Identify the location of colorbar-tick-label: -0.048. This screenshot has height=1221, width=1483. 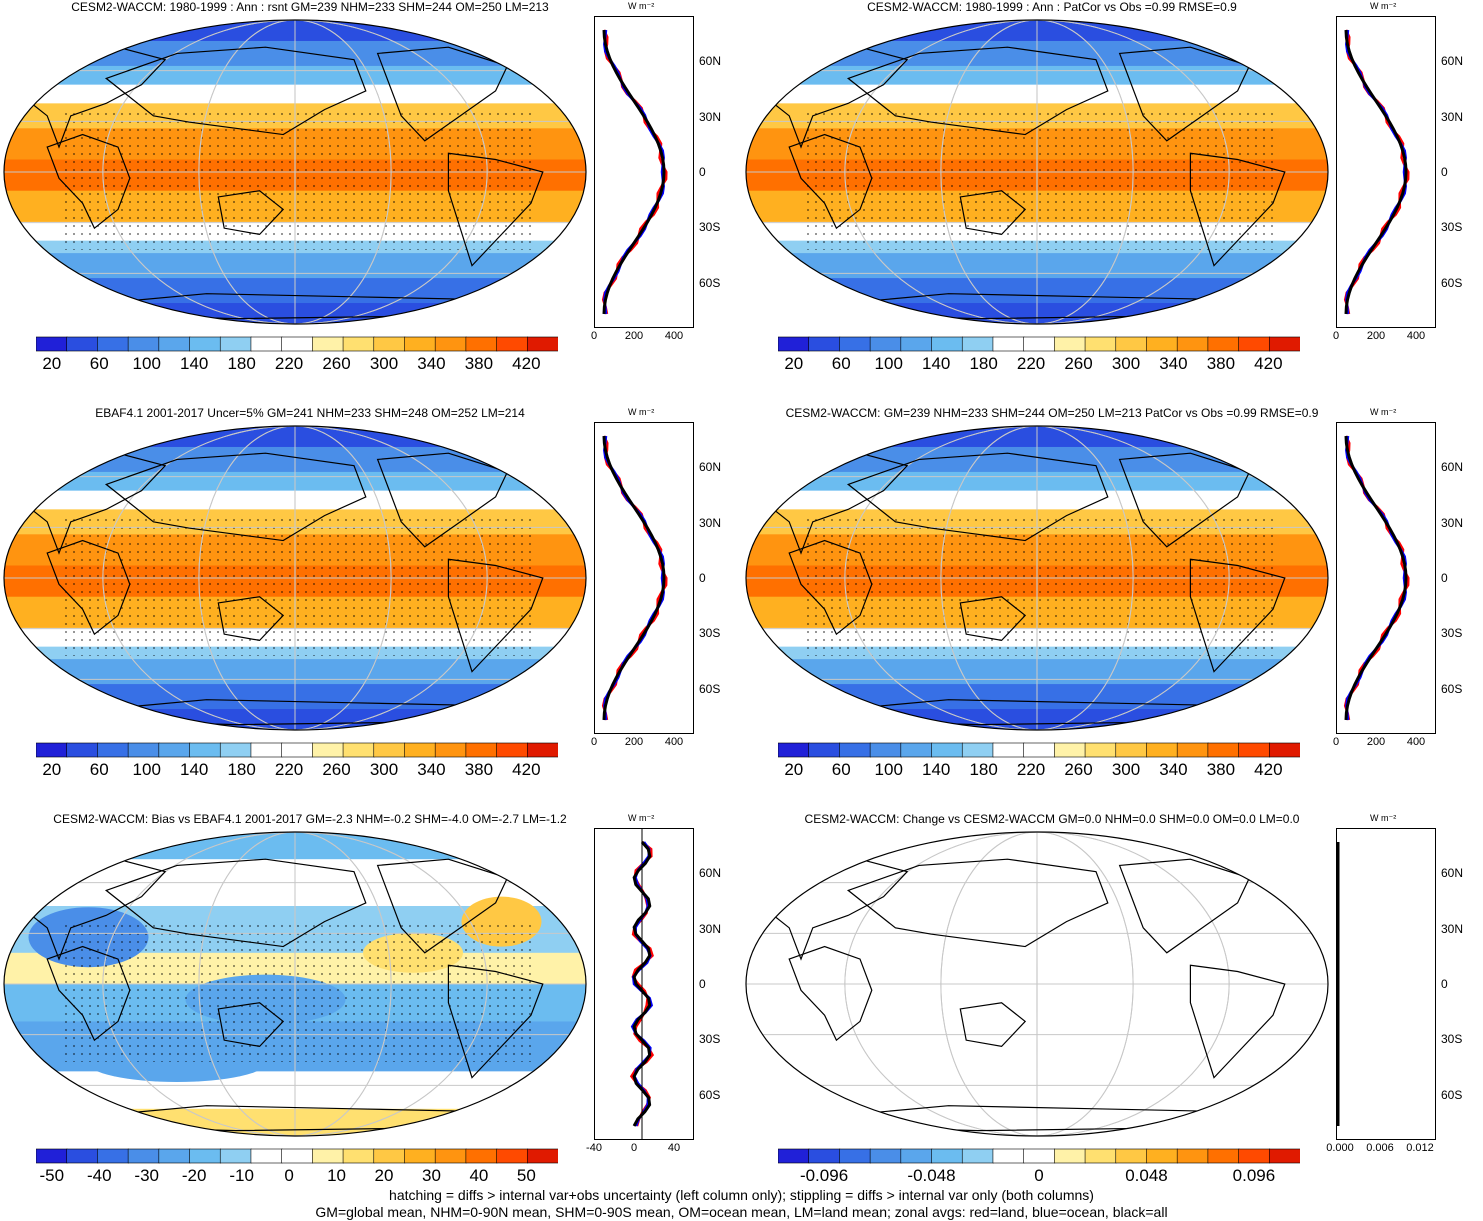
(931, 1175).